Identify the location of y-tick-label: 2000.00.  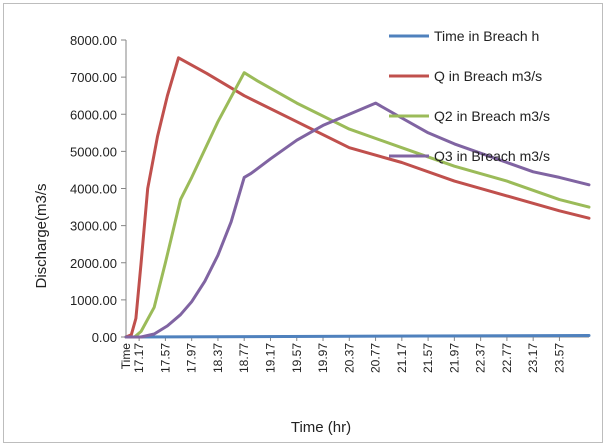
(93, 263).